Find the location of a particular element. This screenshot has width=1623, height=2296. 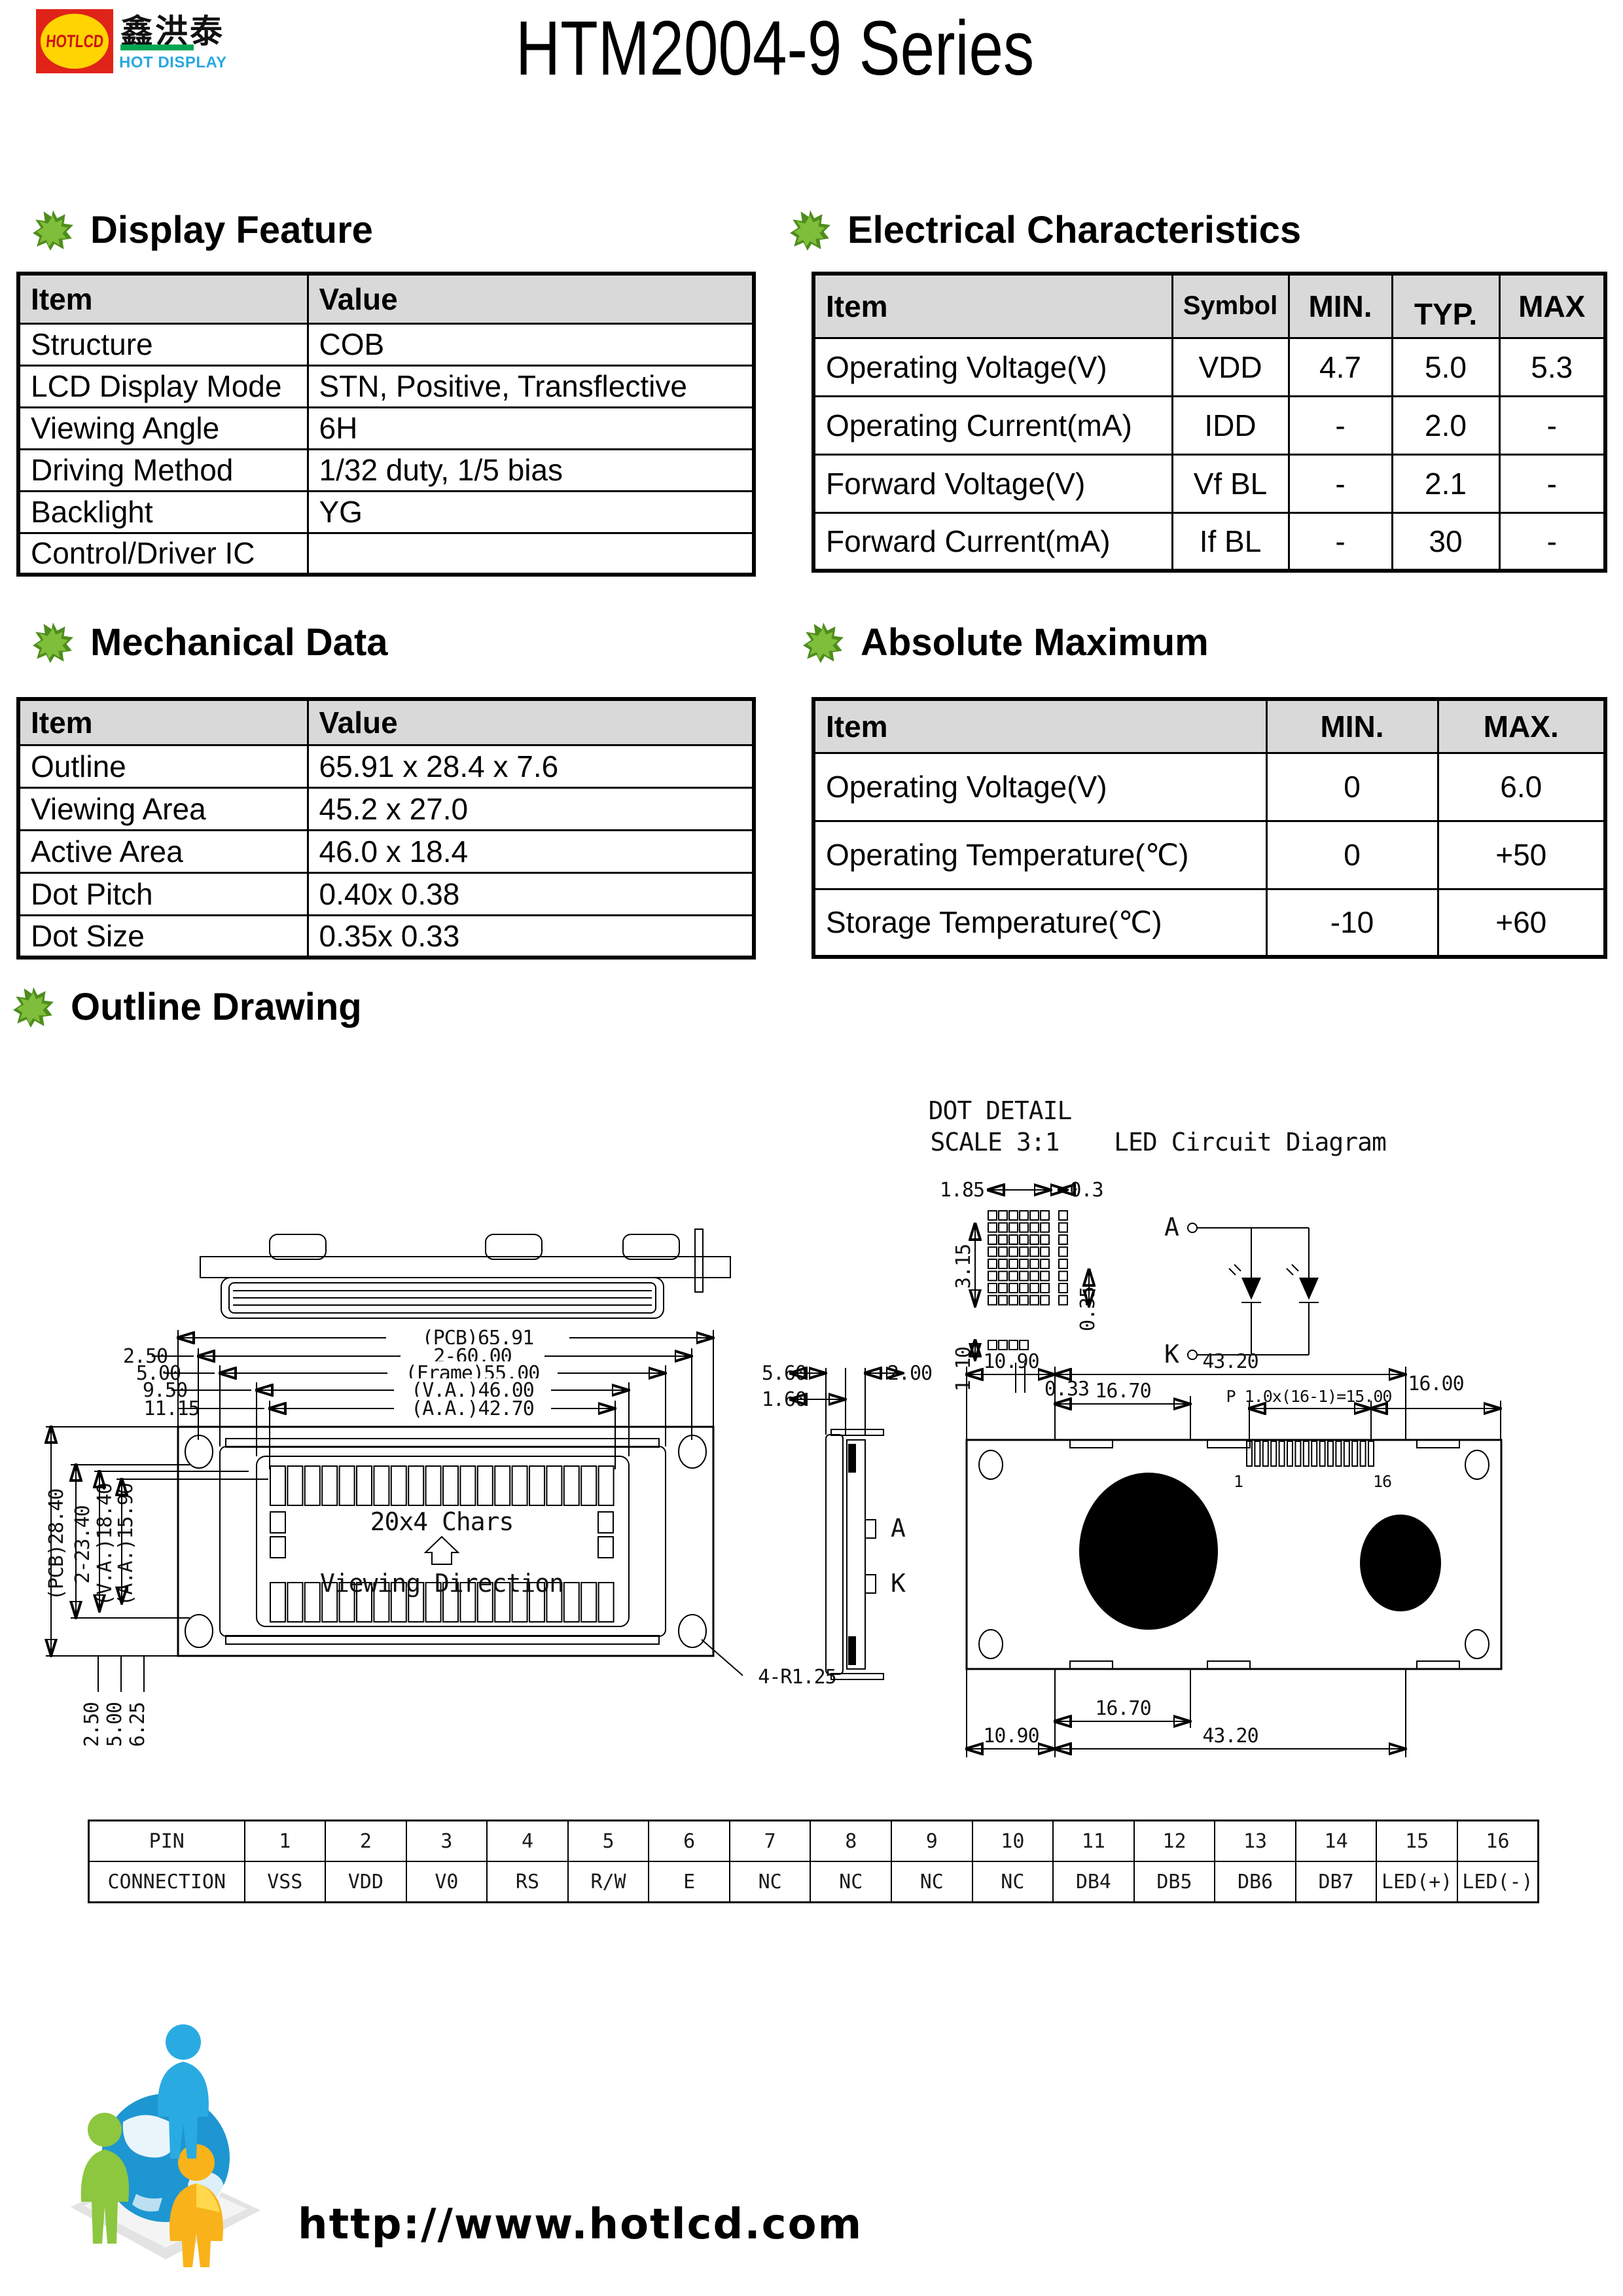

footer-url: http://www.hotlcd.com is located at coordinates (580, 2224).